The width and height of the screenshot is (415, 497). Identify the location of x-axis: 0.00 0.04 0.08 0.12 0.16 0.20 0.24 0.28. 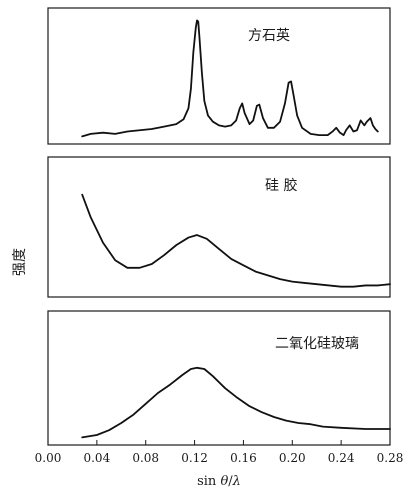
(219, 452).